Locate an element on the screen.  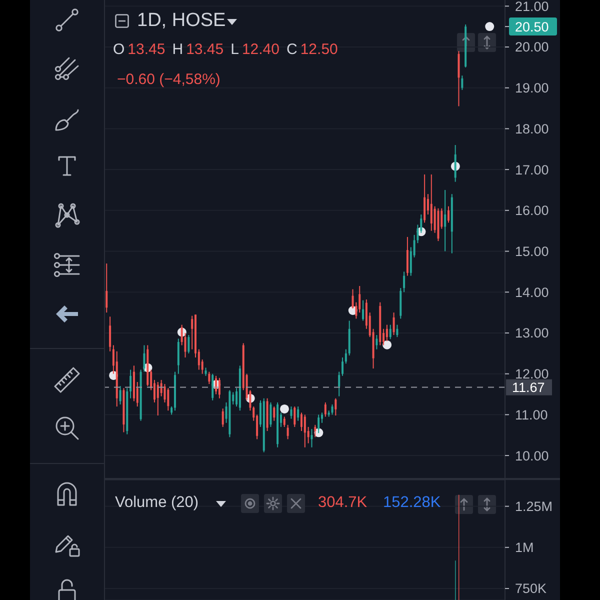
y-tick-label: 1.25M is located at coordinates (534, 506).